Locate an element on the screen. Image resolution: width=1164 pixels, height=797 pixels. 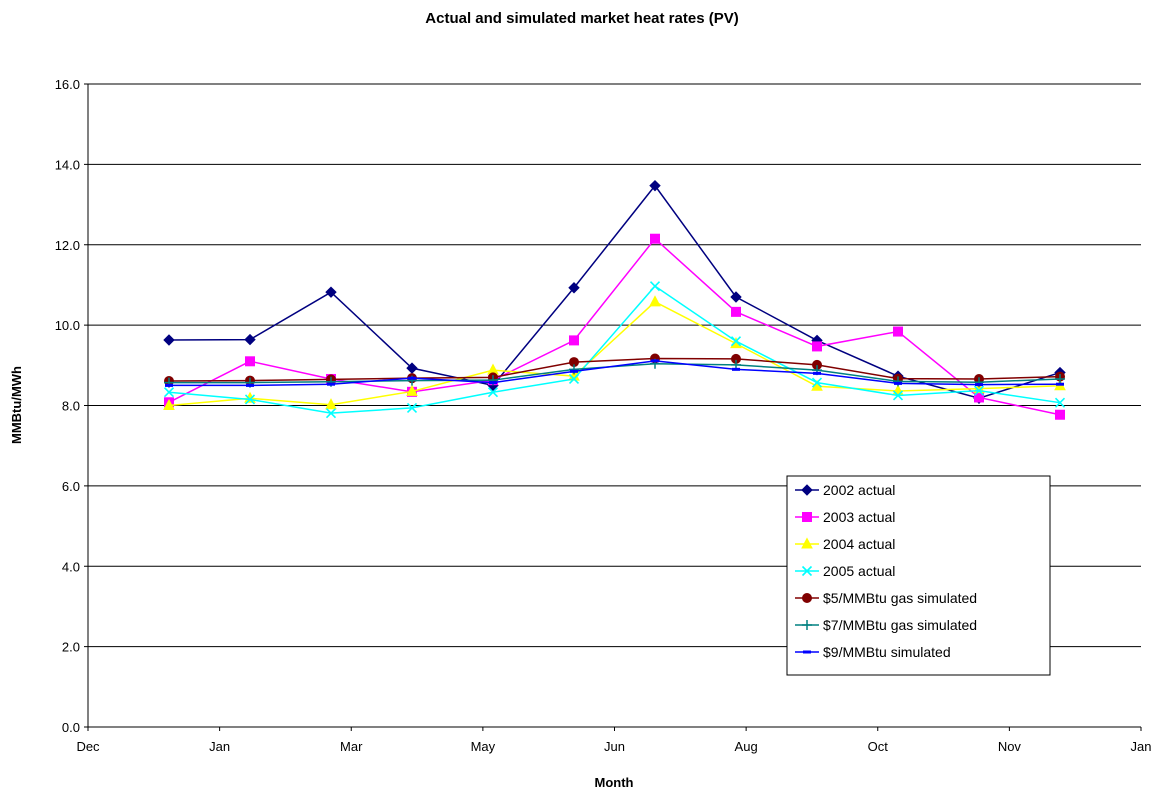
y-tick-label: 8.0 is located at coordinates (71, 406).